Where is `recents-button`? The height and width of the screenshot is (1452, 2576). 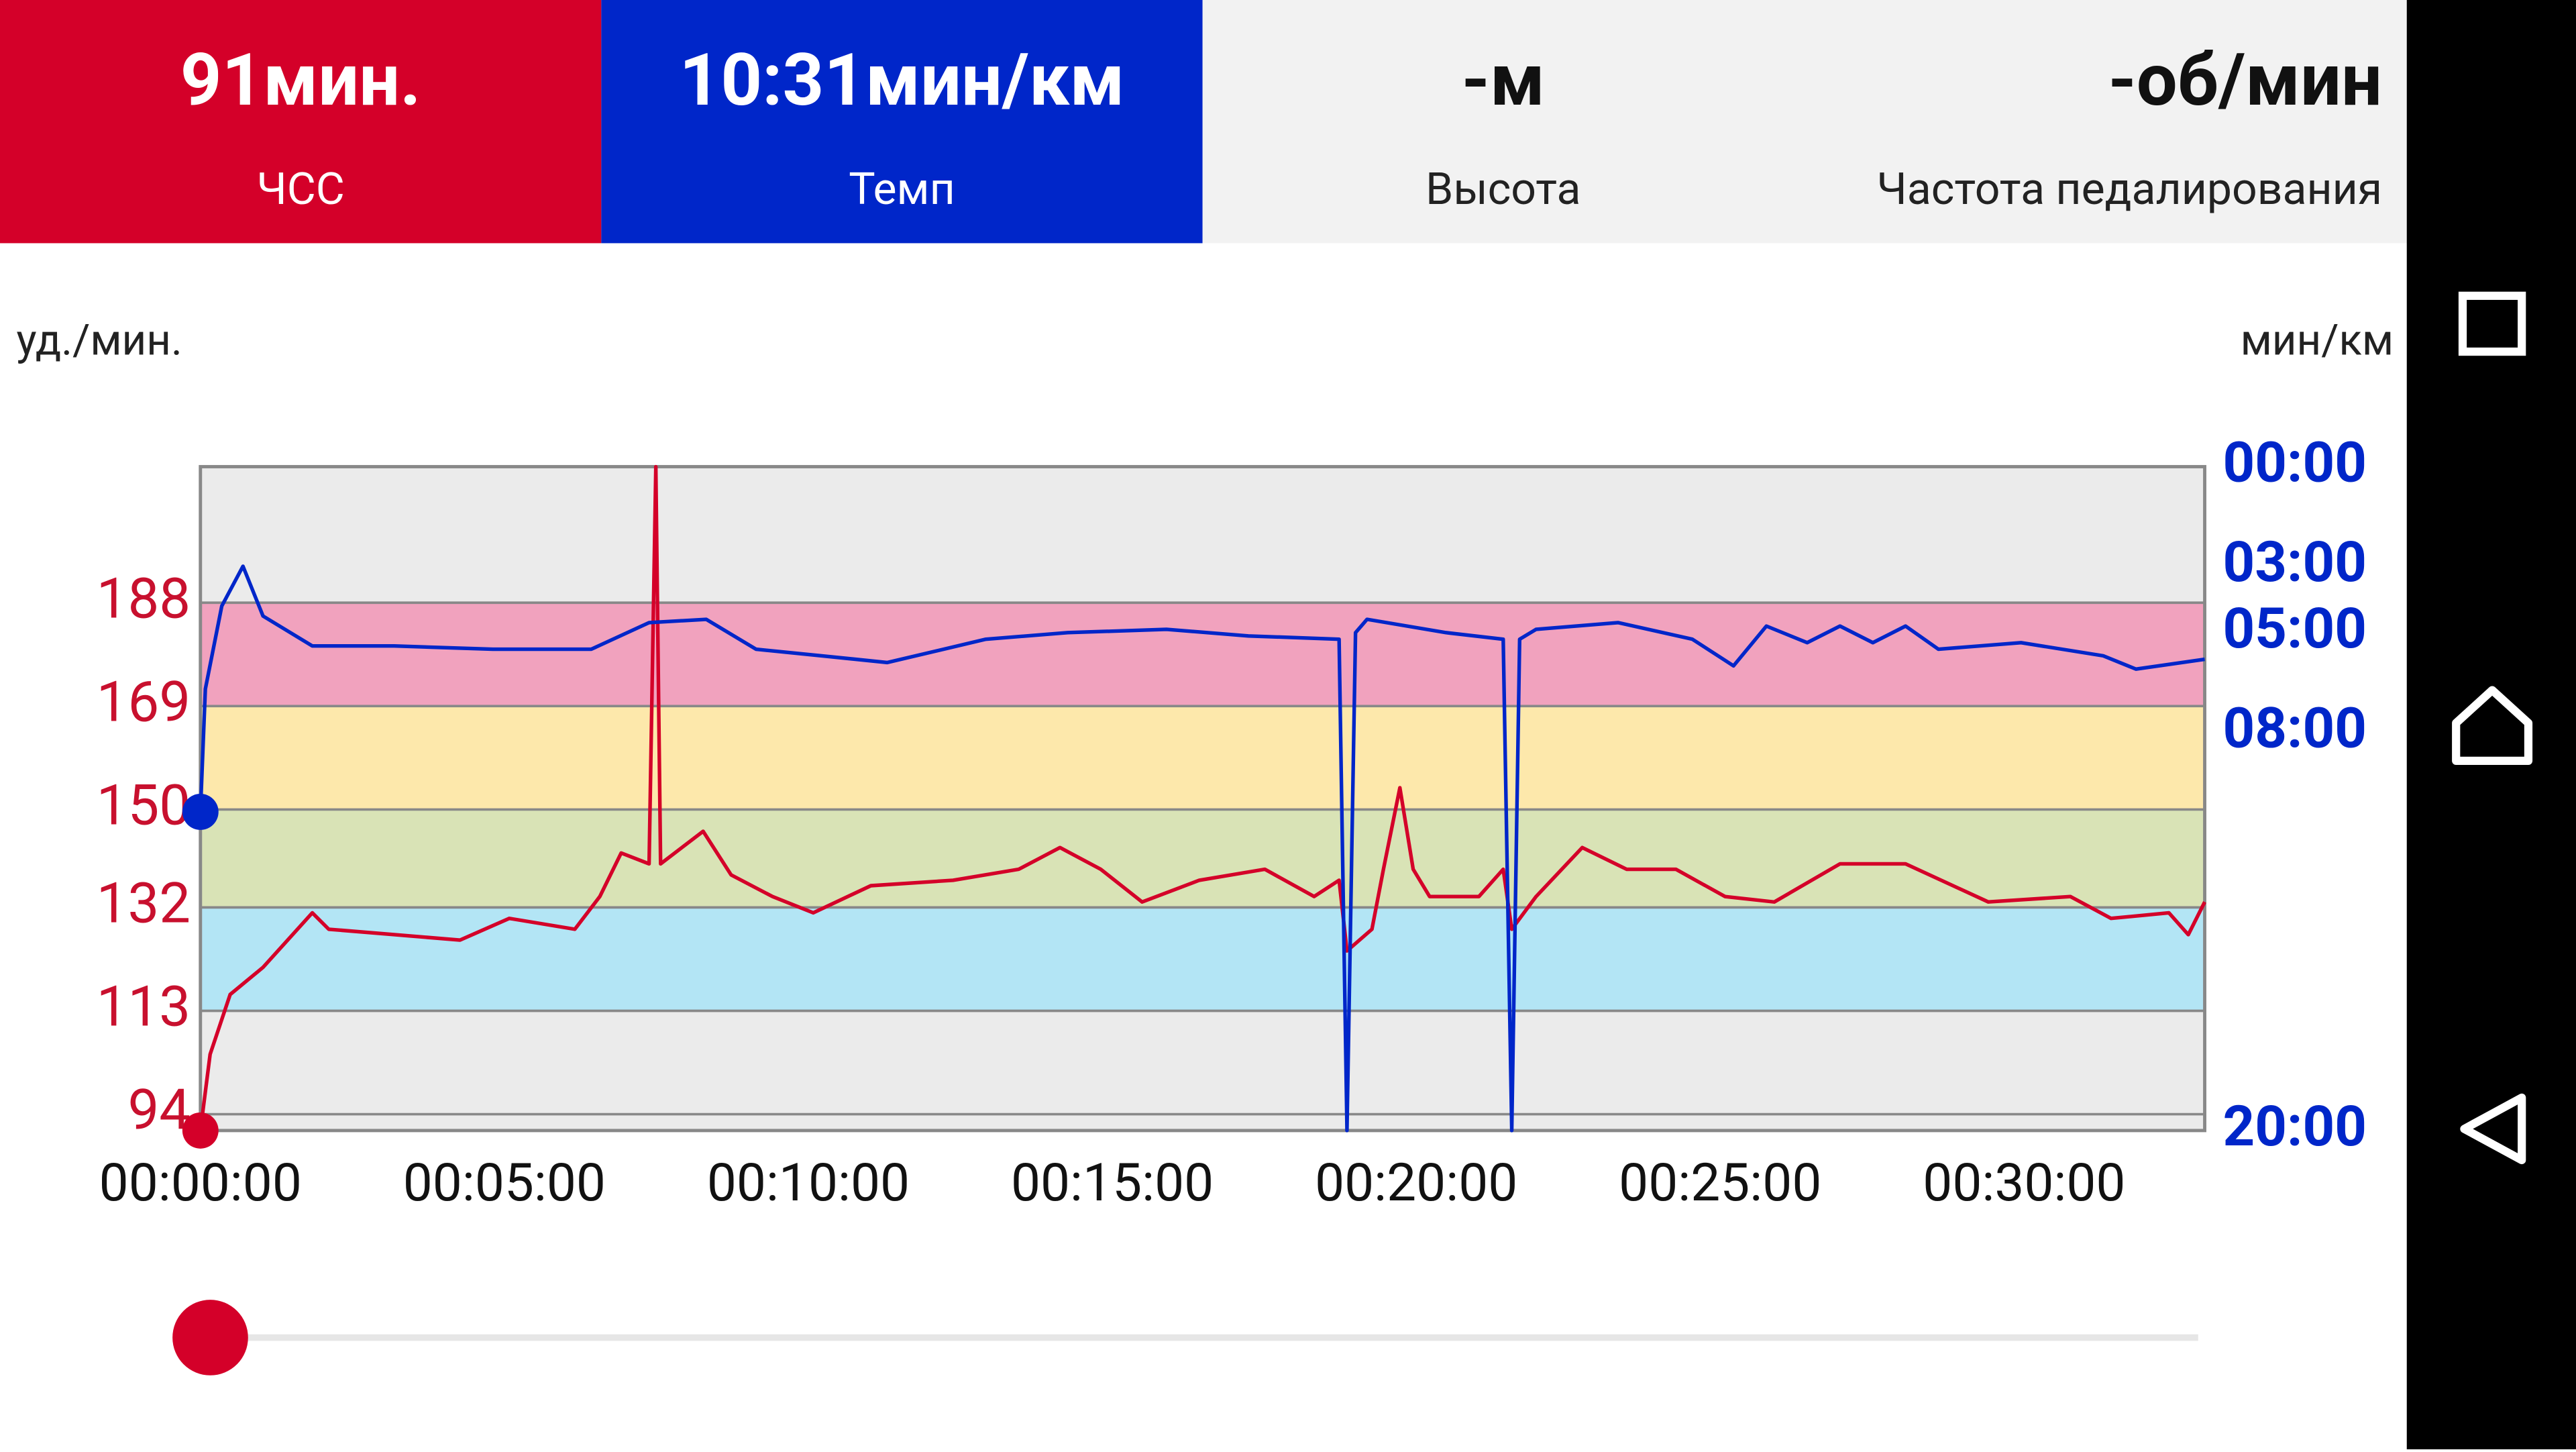
recents-button is located at coordinates (2492, 324).